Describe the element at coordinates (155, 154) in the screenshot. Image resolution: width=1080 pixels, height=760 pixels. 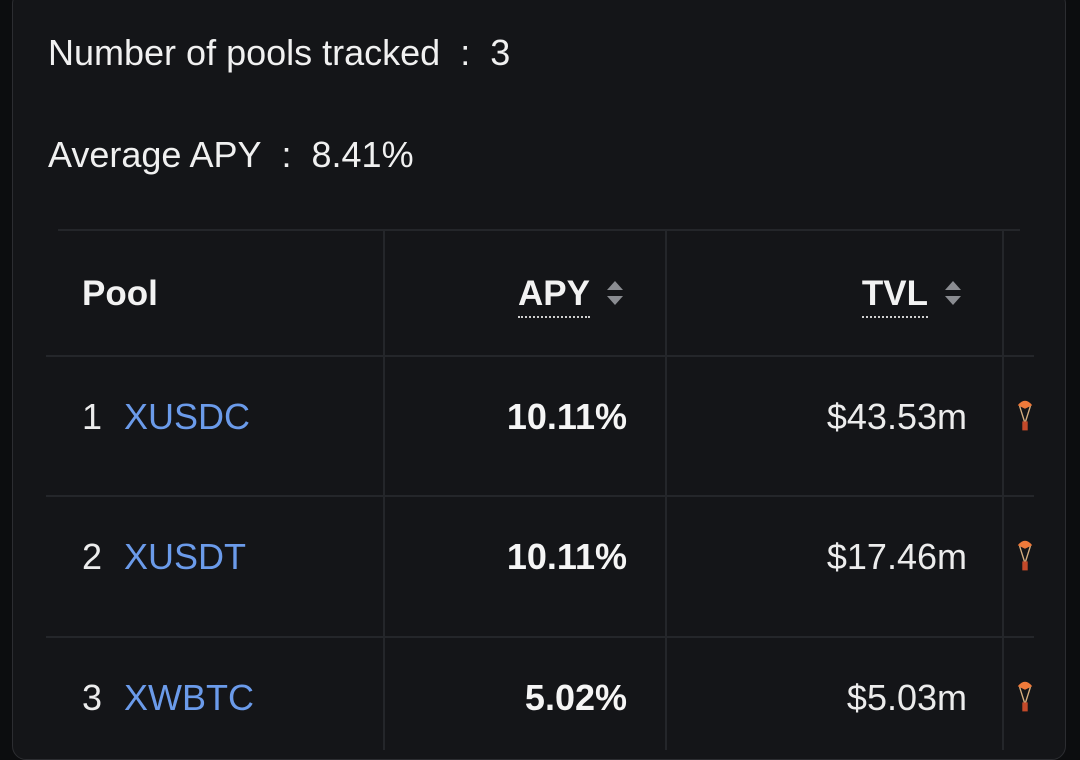
I see `stat-label: Average APY` at that location.